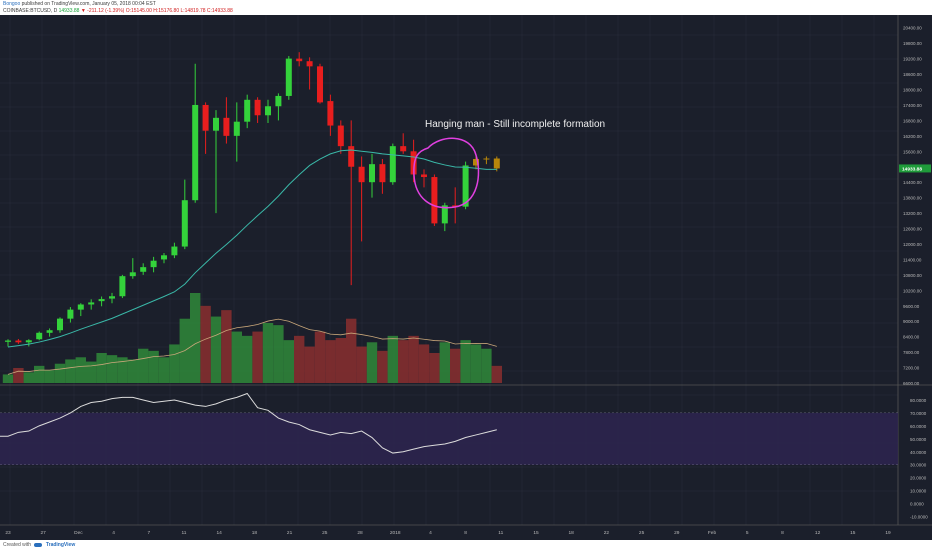 The image size is (932, 550). What do you see at coordinates (918, 439) in the screenshot?
I see `rsi-axis-label: 50.0000` at bounding box center [918, 439].